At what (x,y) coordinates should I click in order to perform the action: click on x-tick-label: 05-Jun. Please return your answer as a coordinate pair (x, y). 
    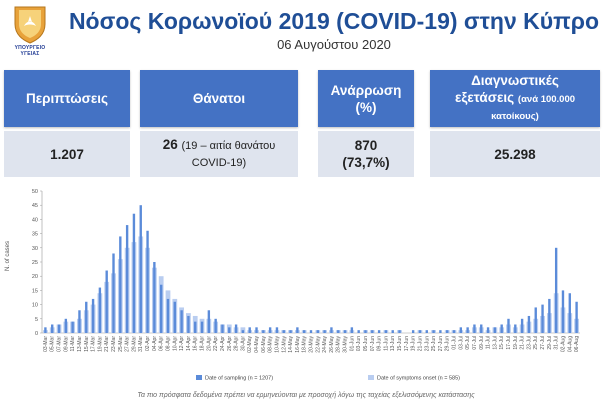
    Looking at the image, I should click on (366, 344).